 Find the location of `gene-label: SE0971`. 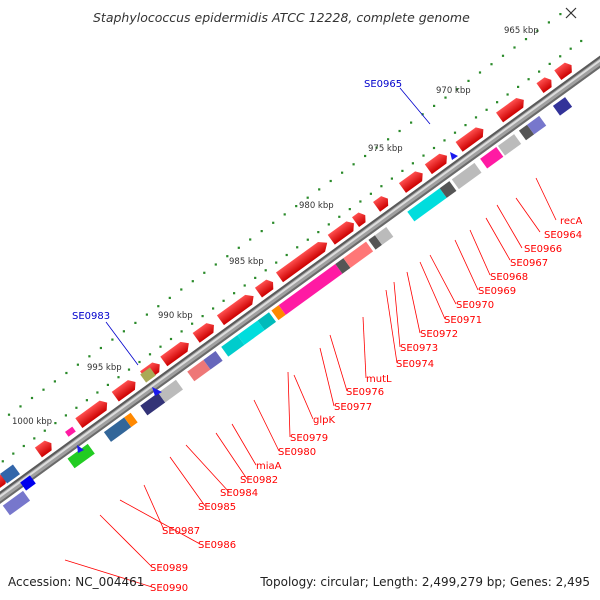

gene-label: SE0971 is located at coordinates (463, 320).